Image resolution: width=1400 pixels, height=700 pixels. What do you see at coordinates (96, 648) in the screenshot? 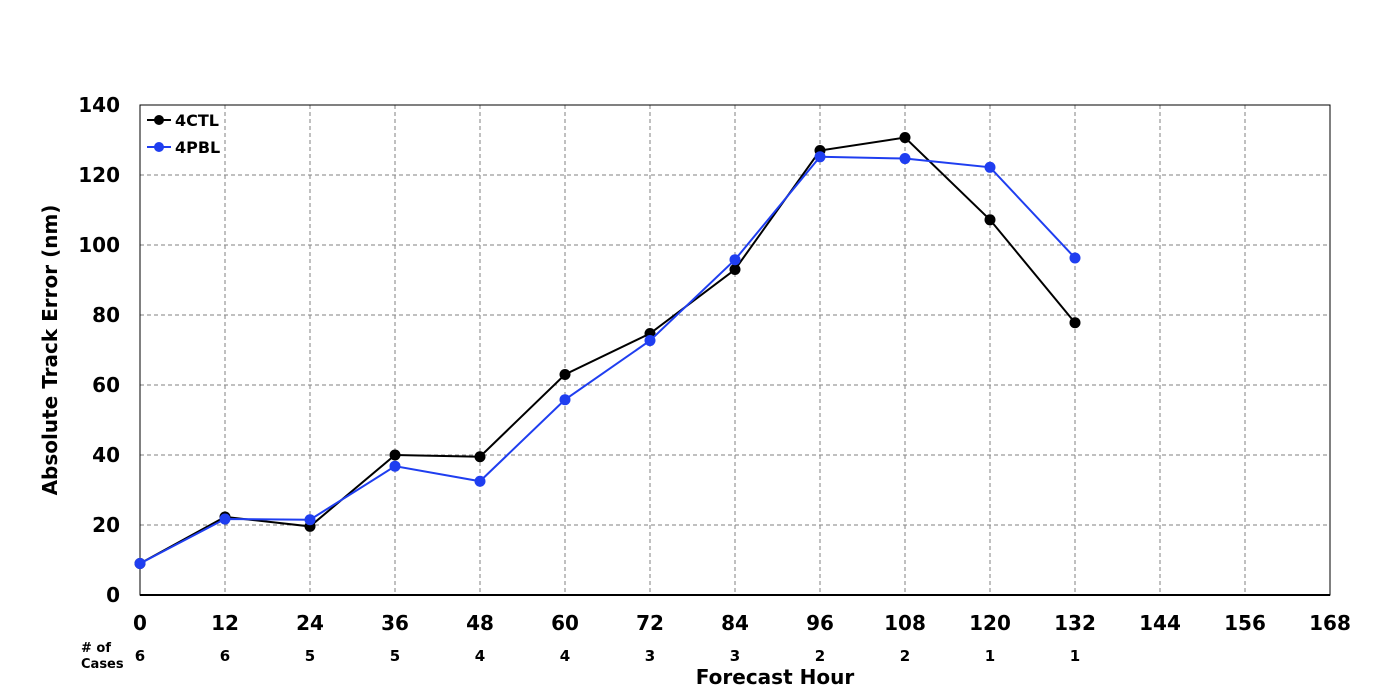
I see `cases-title: # of` at bounding box center [96, 648].